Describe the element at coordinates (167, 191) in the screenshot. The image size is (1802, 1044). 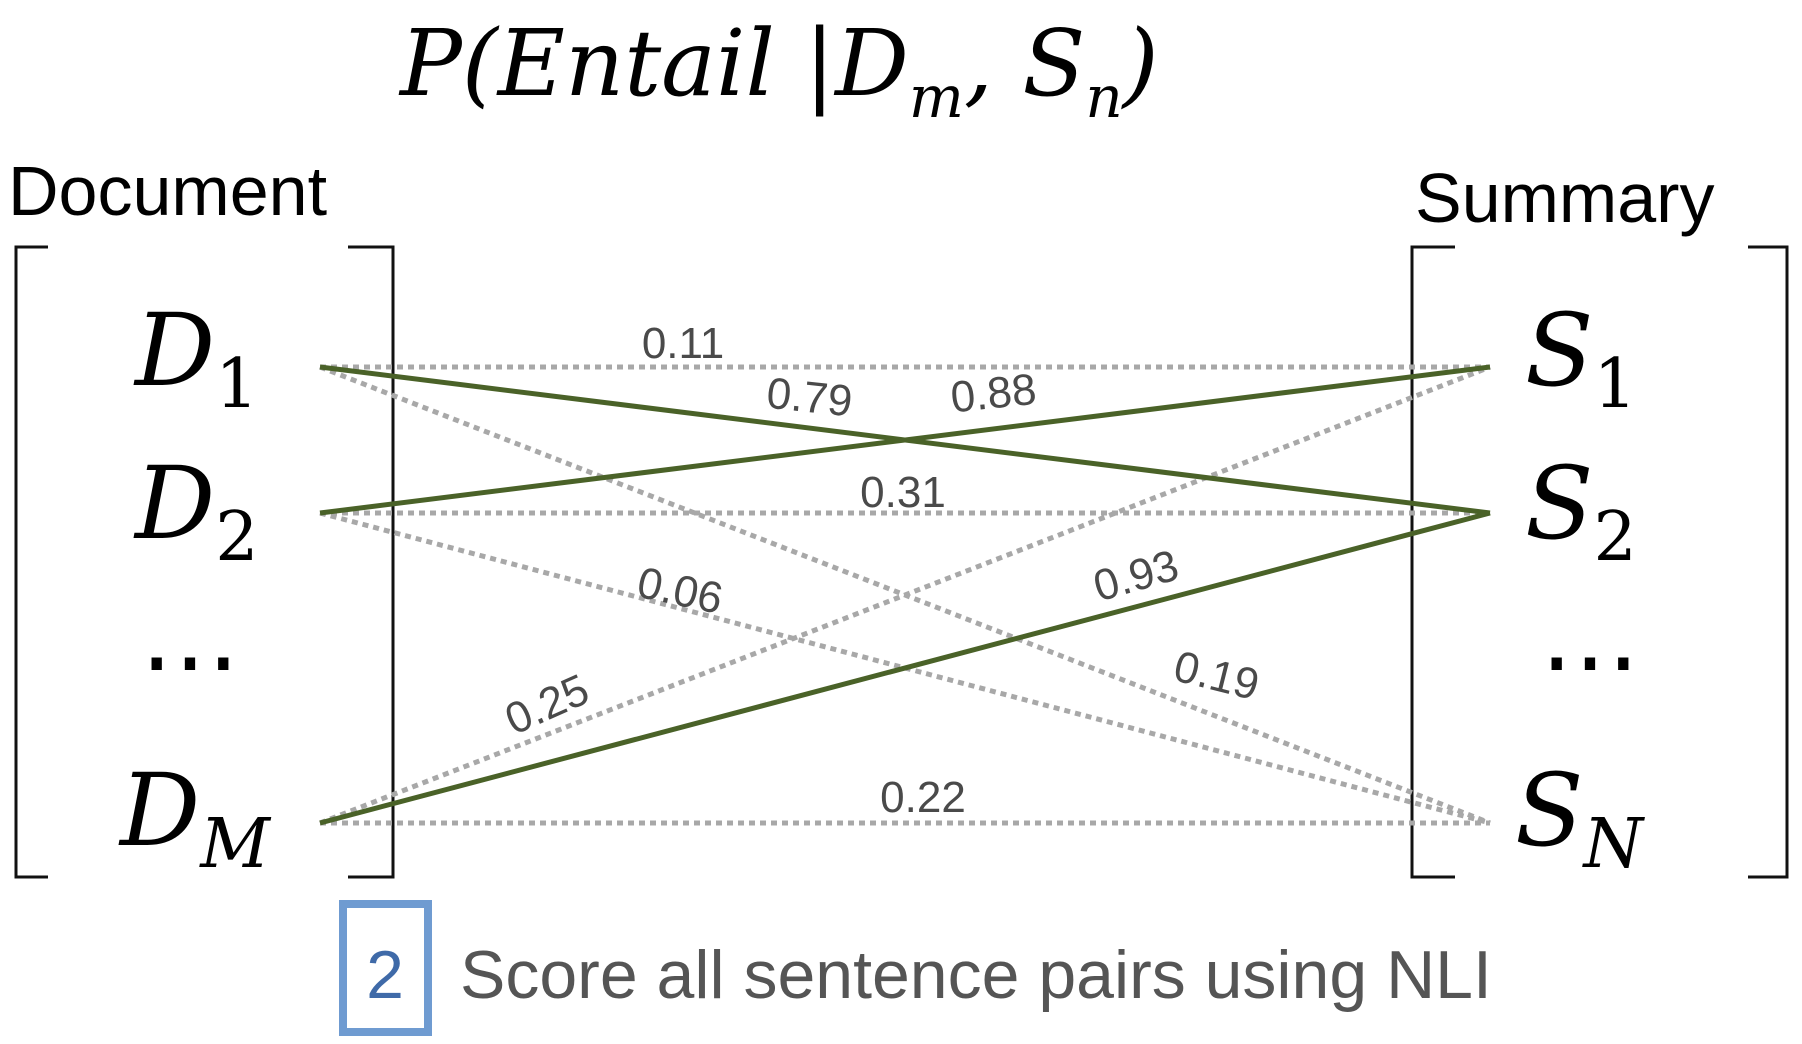
I see `document-header: Document` at that location.